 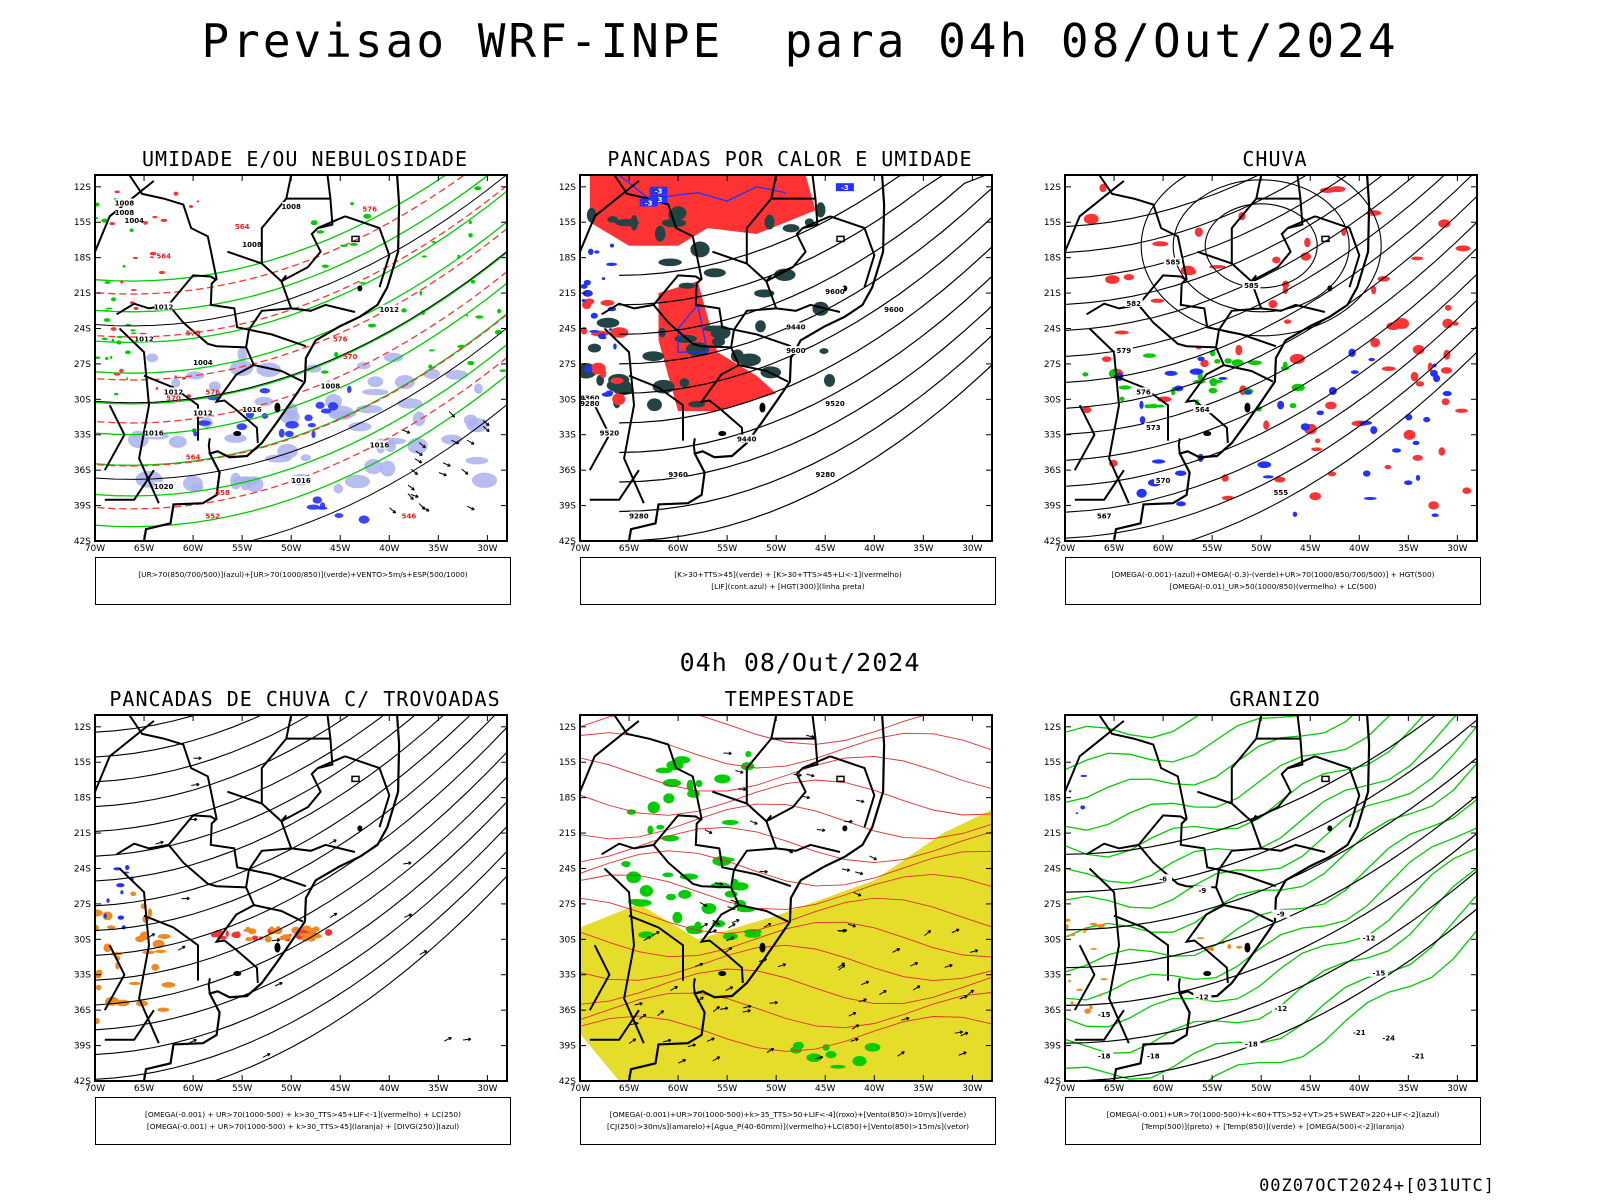 I want to click on contour-label: 9360, so click(x=590, y=398).